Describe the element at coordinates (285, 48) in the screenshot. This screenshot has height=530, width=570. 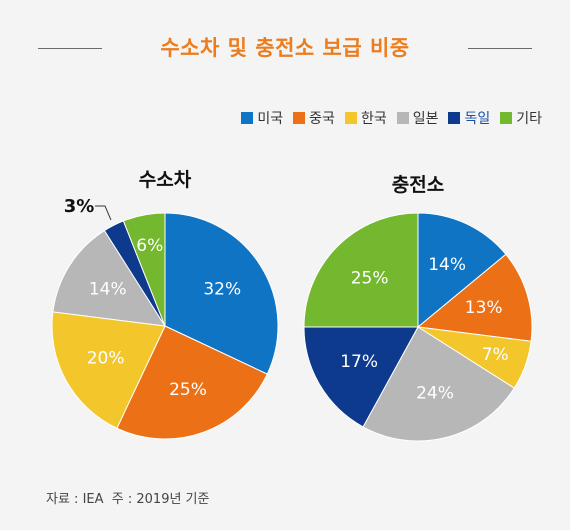
I see `chart-title: 수소차 및 충전소 보급 비중` at that location.